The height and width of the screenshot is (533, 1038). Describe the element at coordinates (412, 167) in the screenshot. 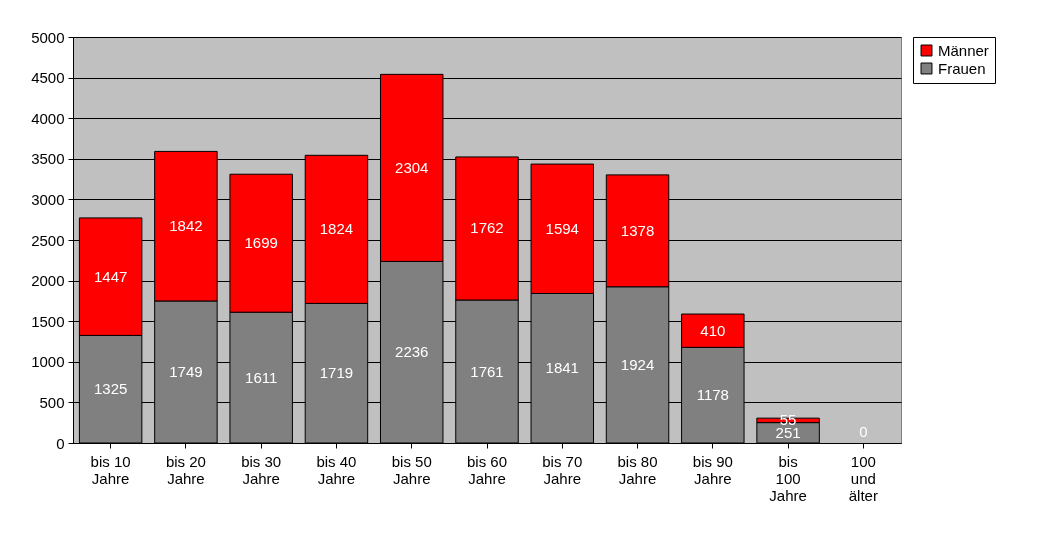

I see `data-label: 2304` at that location.